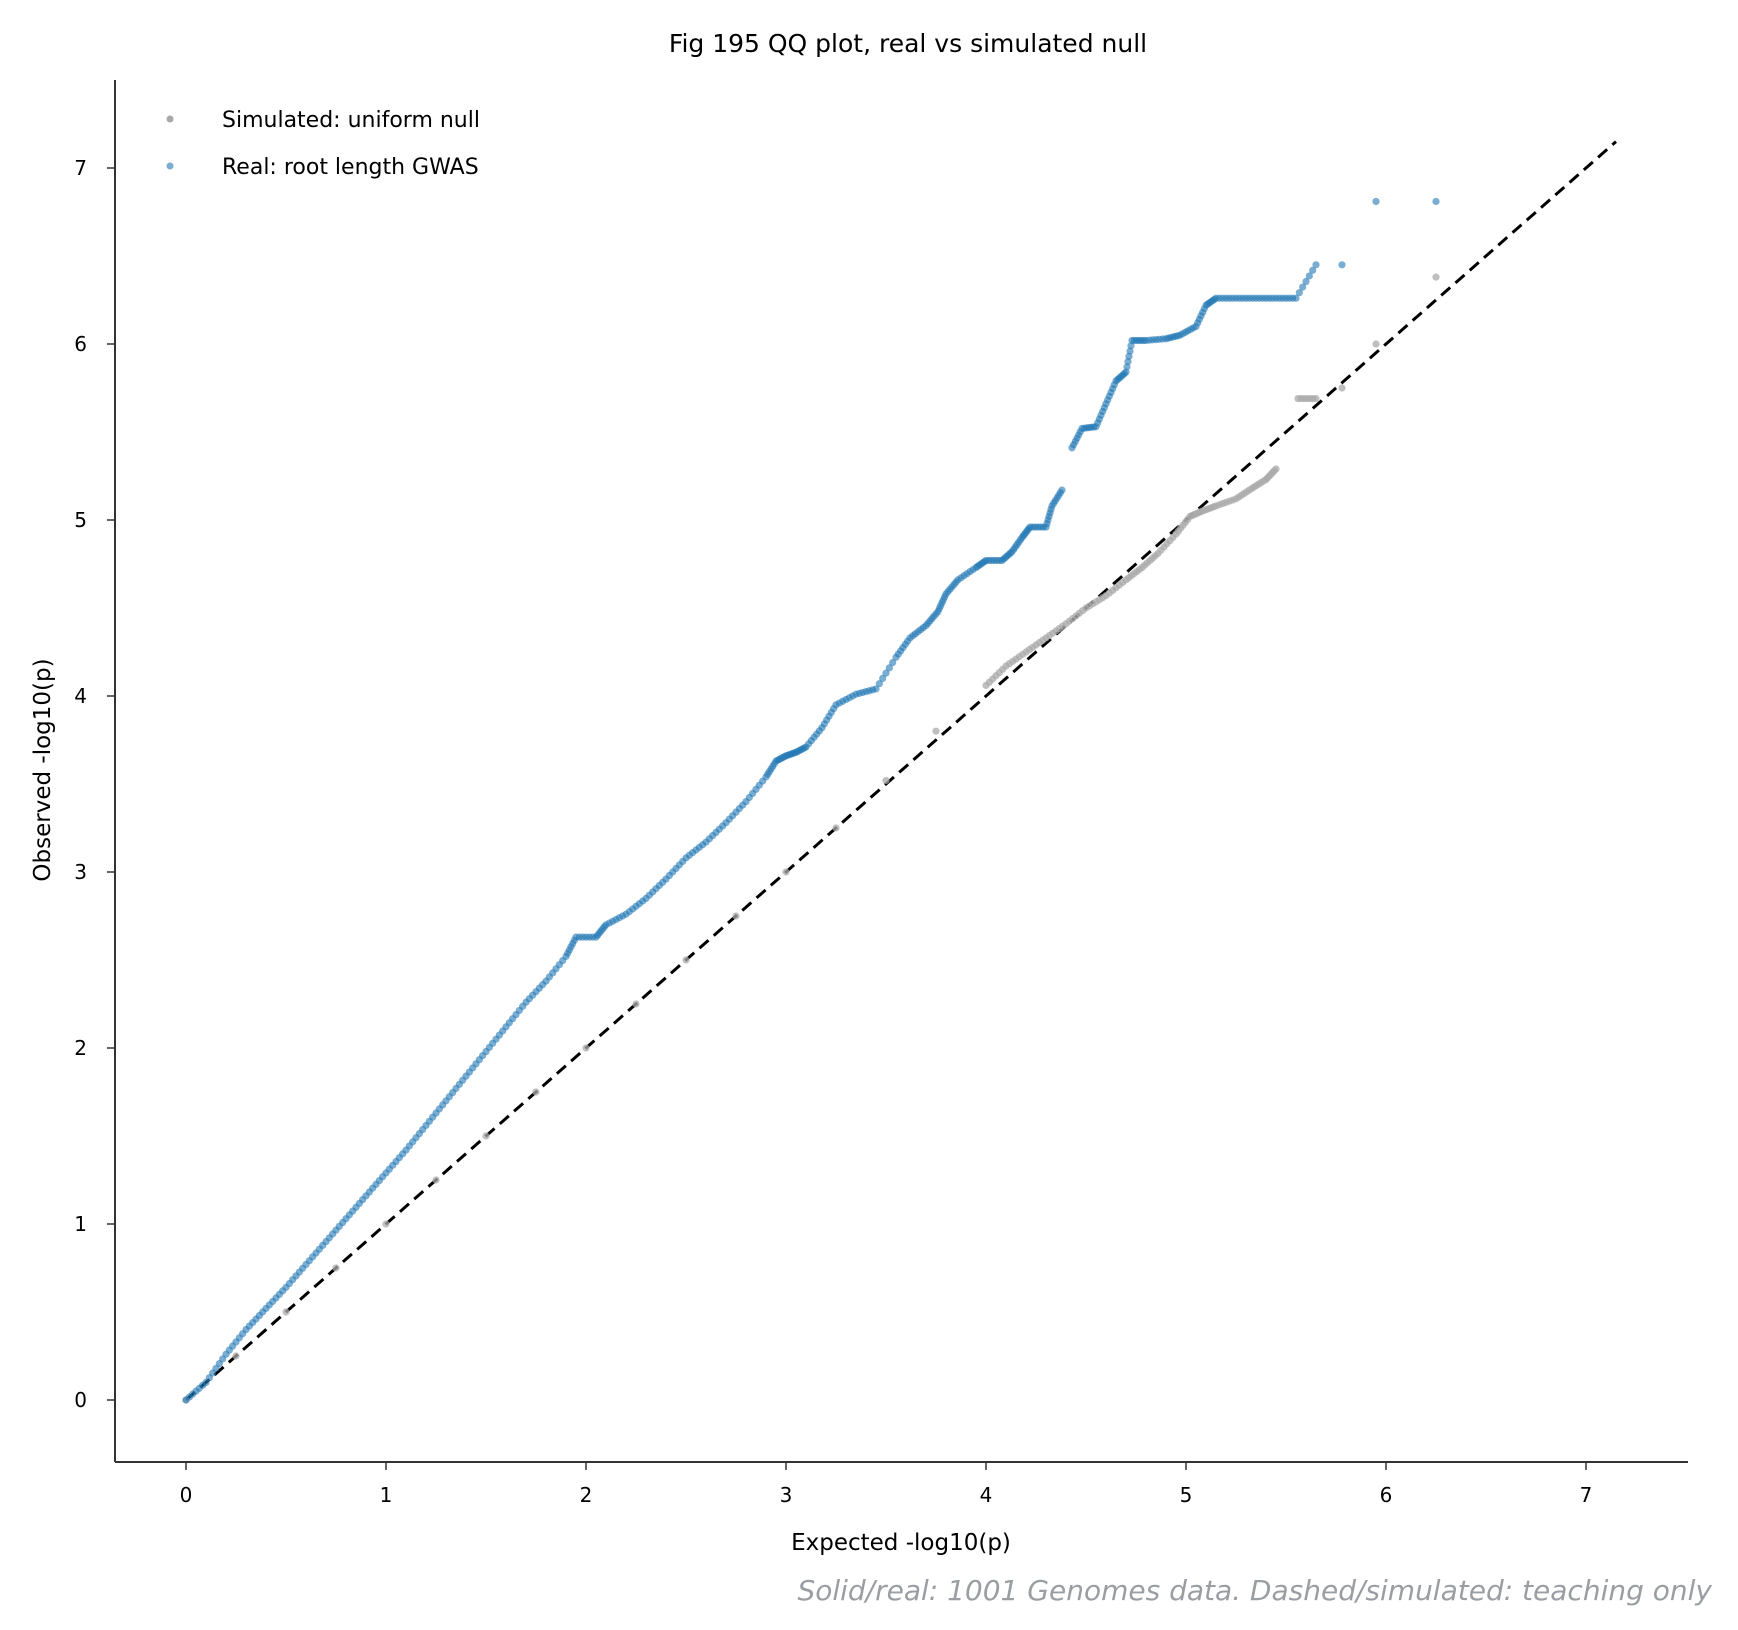  What do you see at coordinates (80, 344) in the screenshot?
I see `y-tick-label: 6` at bounding box center [80, 344].